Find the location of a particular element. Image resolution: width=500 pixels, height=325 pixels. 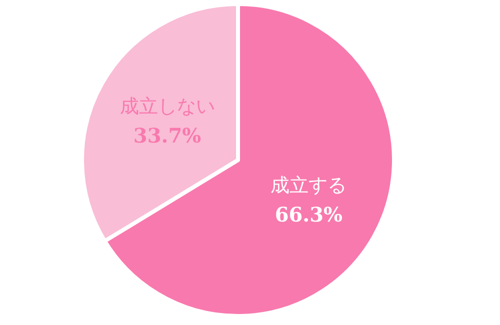

data-label: 33.7% is located at coordinates (167, 135).